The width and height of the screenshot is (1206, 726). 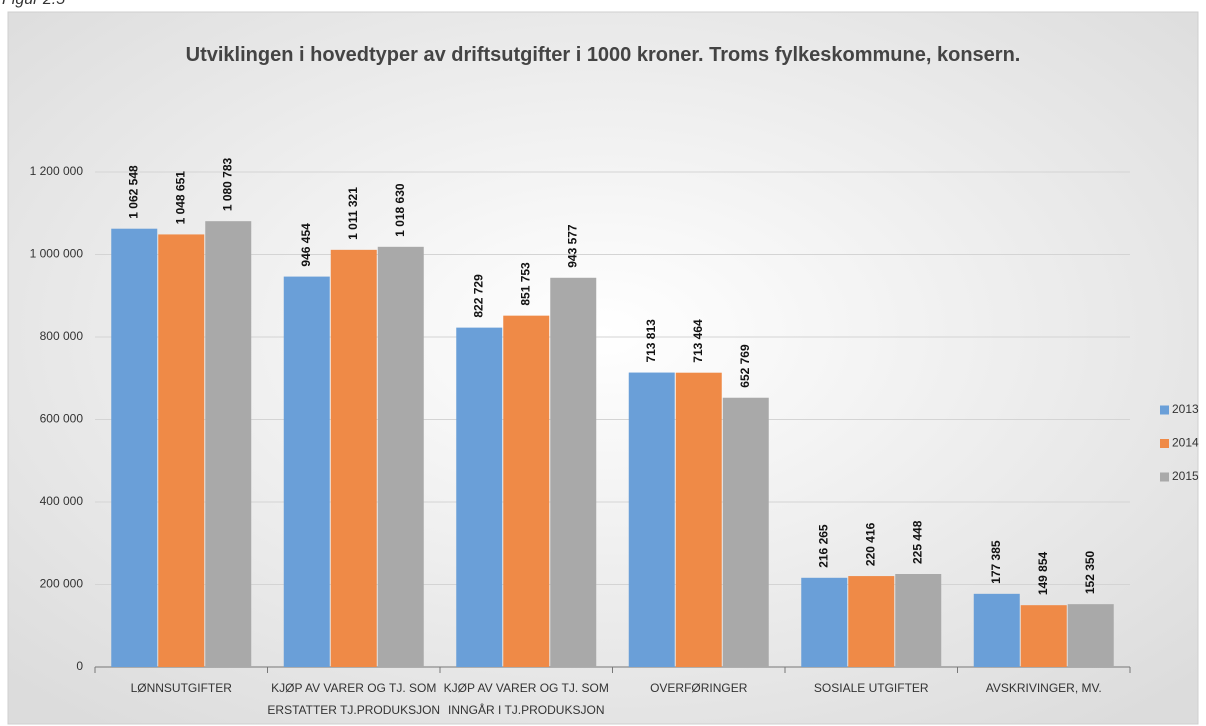 What do you see at coordinates (699, 688) in the screenshot?
I see `x-tick-label: OVERFØRINGER` at bounding box center [699, 688].